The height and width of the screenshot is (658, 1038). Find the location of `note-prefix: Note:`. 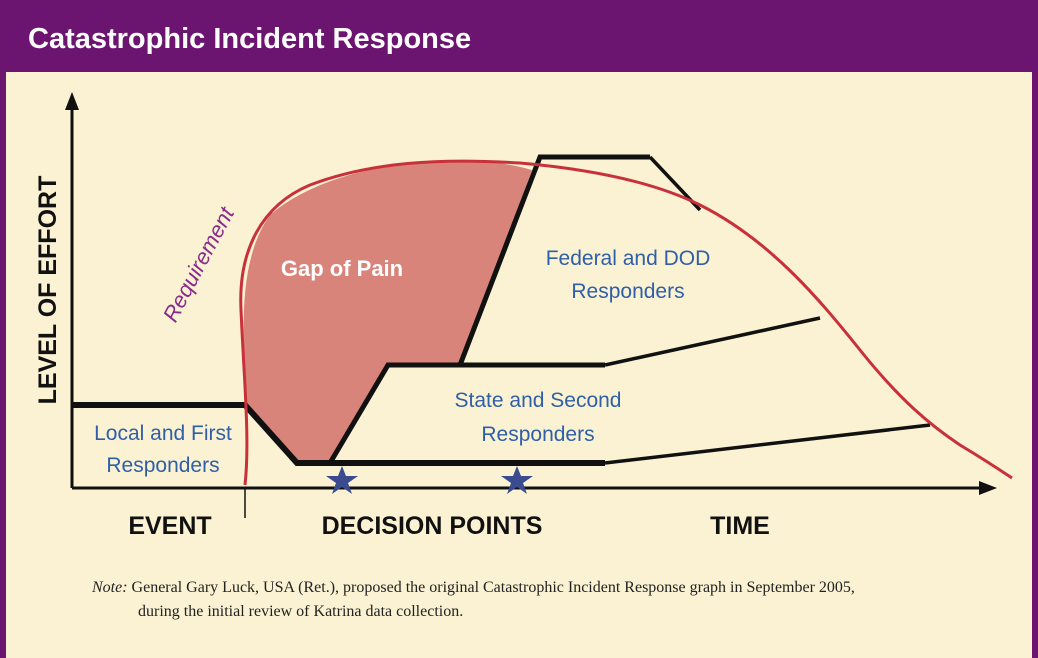

note-prefix: Note: is located at coordinates (109, 587).